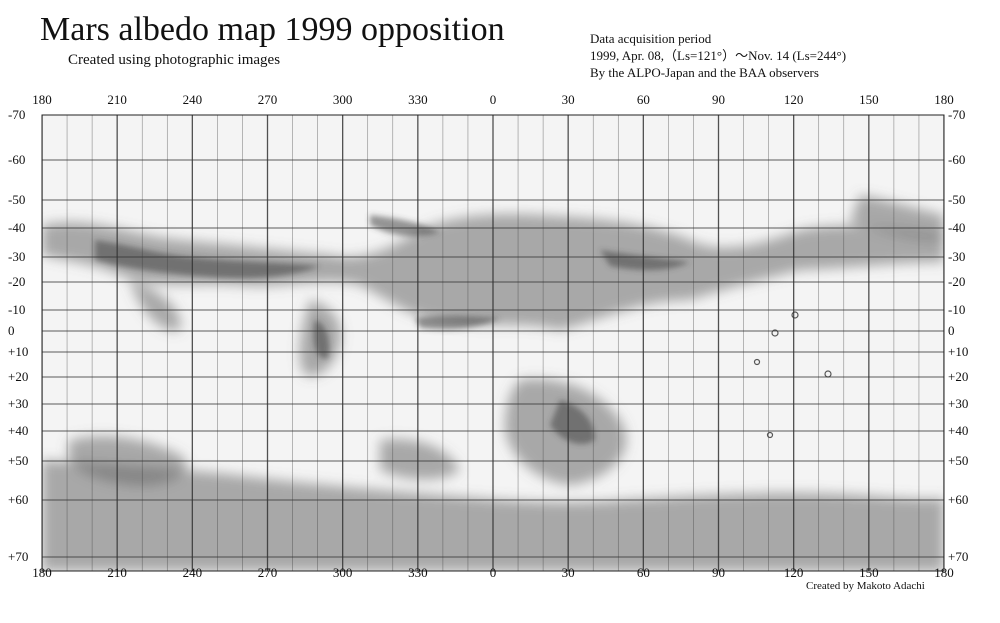  I want to click on longitude-label-top: 210, so click(117, 99).